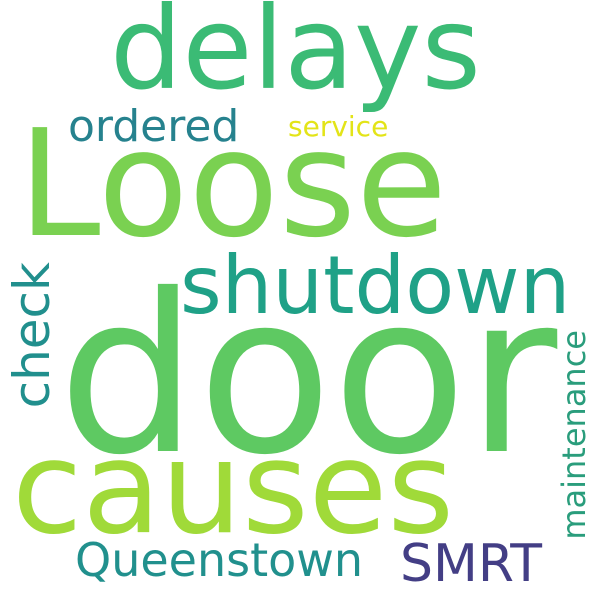 This screenshot has width=600, height=600. What do you see at coordinates (154, 126) in the screenshot?
I see `word-ordered: ordered` at bounding box center [154, 126].